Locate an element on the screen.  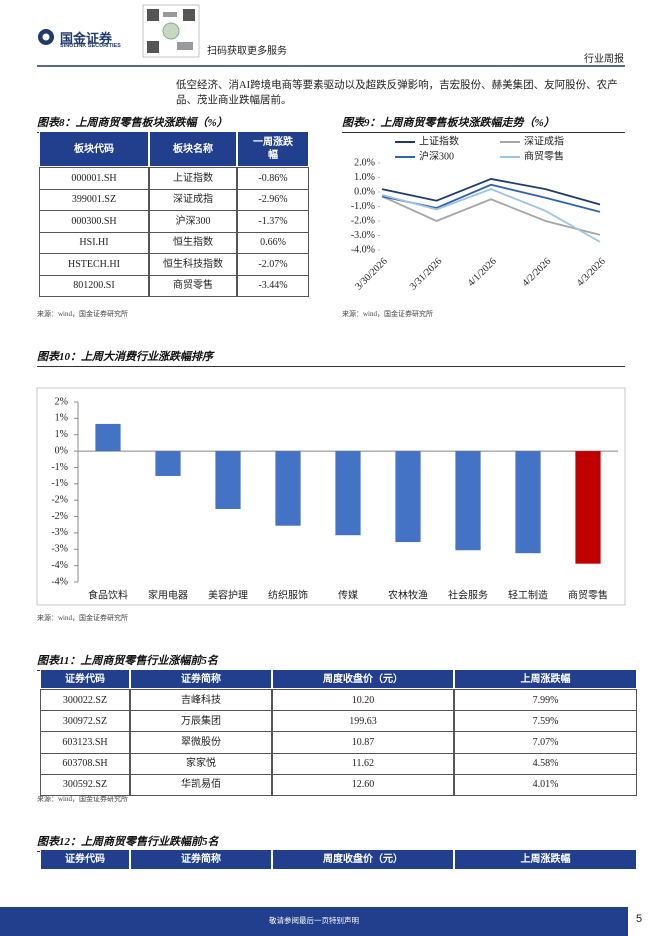
x-tick-label: 4/3/2026 is located at coordinates (591, 272).